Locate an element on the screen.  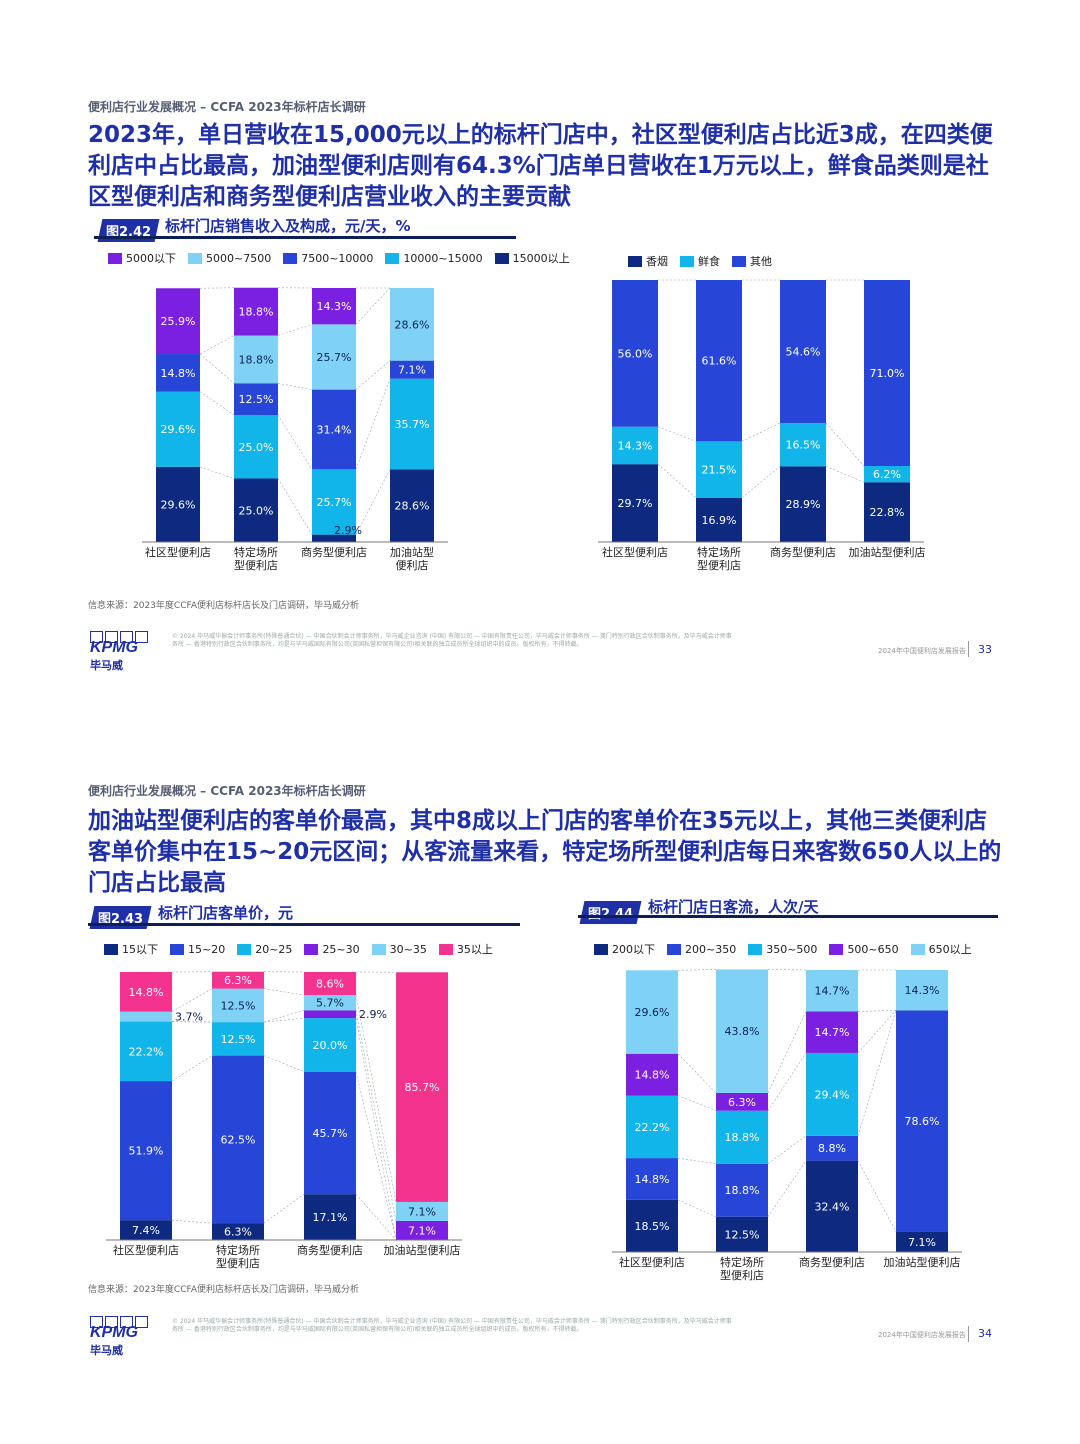
legend-label: 其他 is located at coordinates (761, 261).